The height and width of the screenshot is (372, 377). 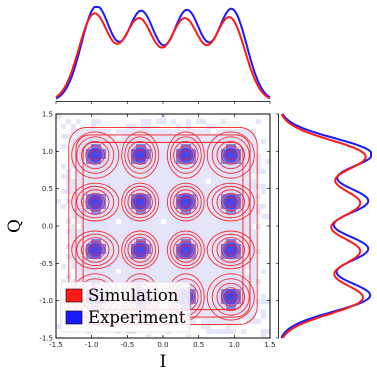 What do you see at coordinates (47, 227) in the screenshot?
I see `y-tick-label: 0.0` at bounding box center [47, 227].